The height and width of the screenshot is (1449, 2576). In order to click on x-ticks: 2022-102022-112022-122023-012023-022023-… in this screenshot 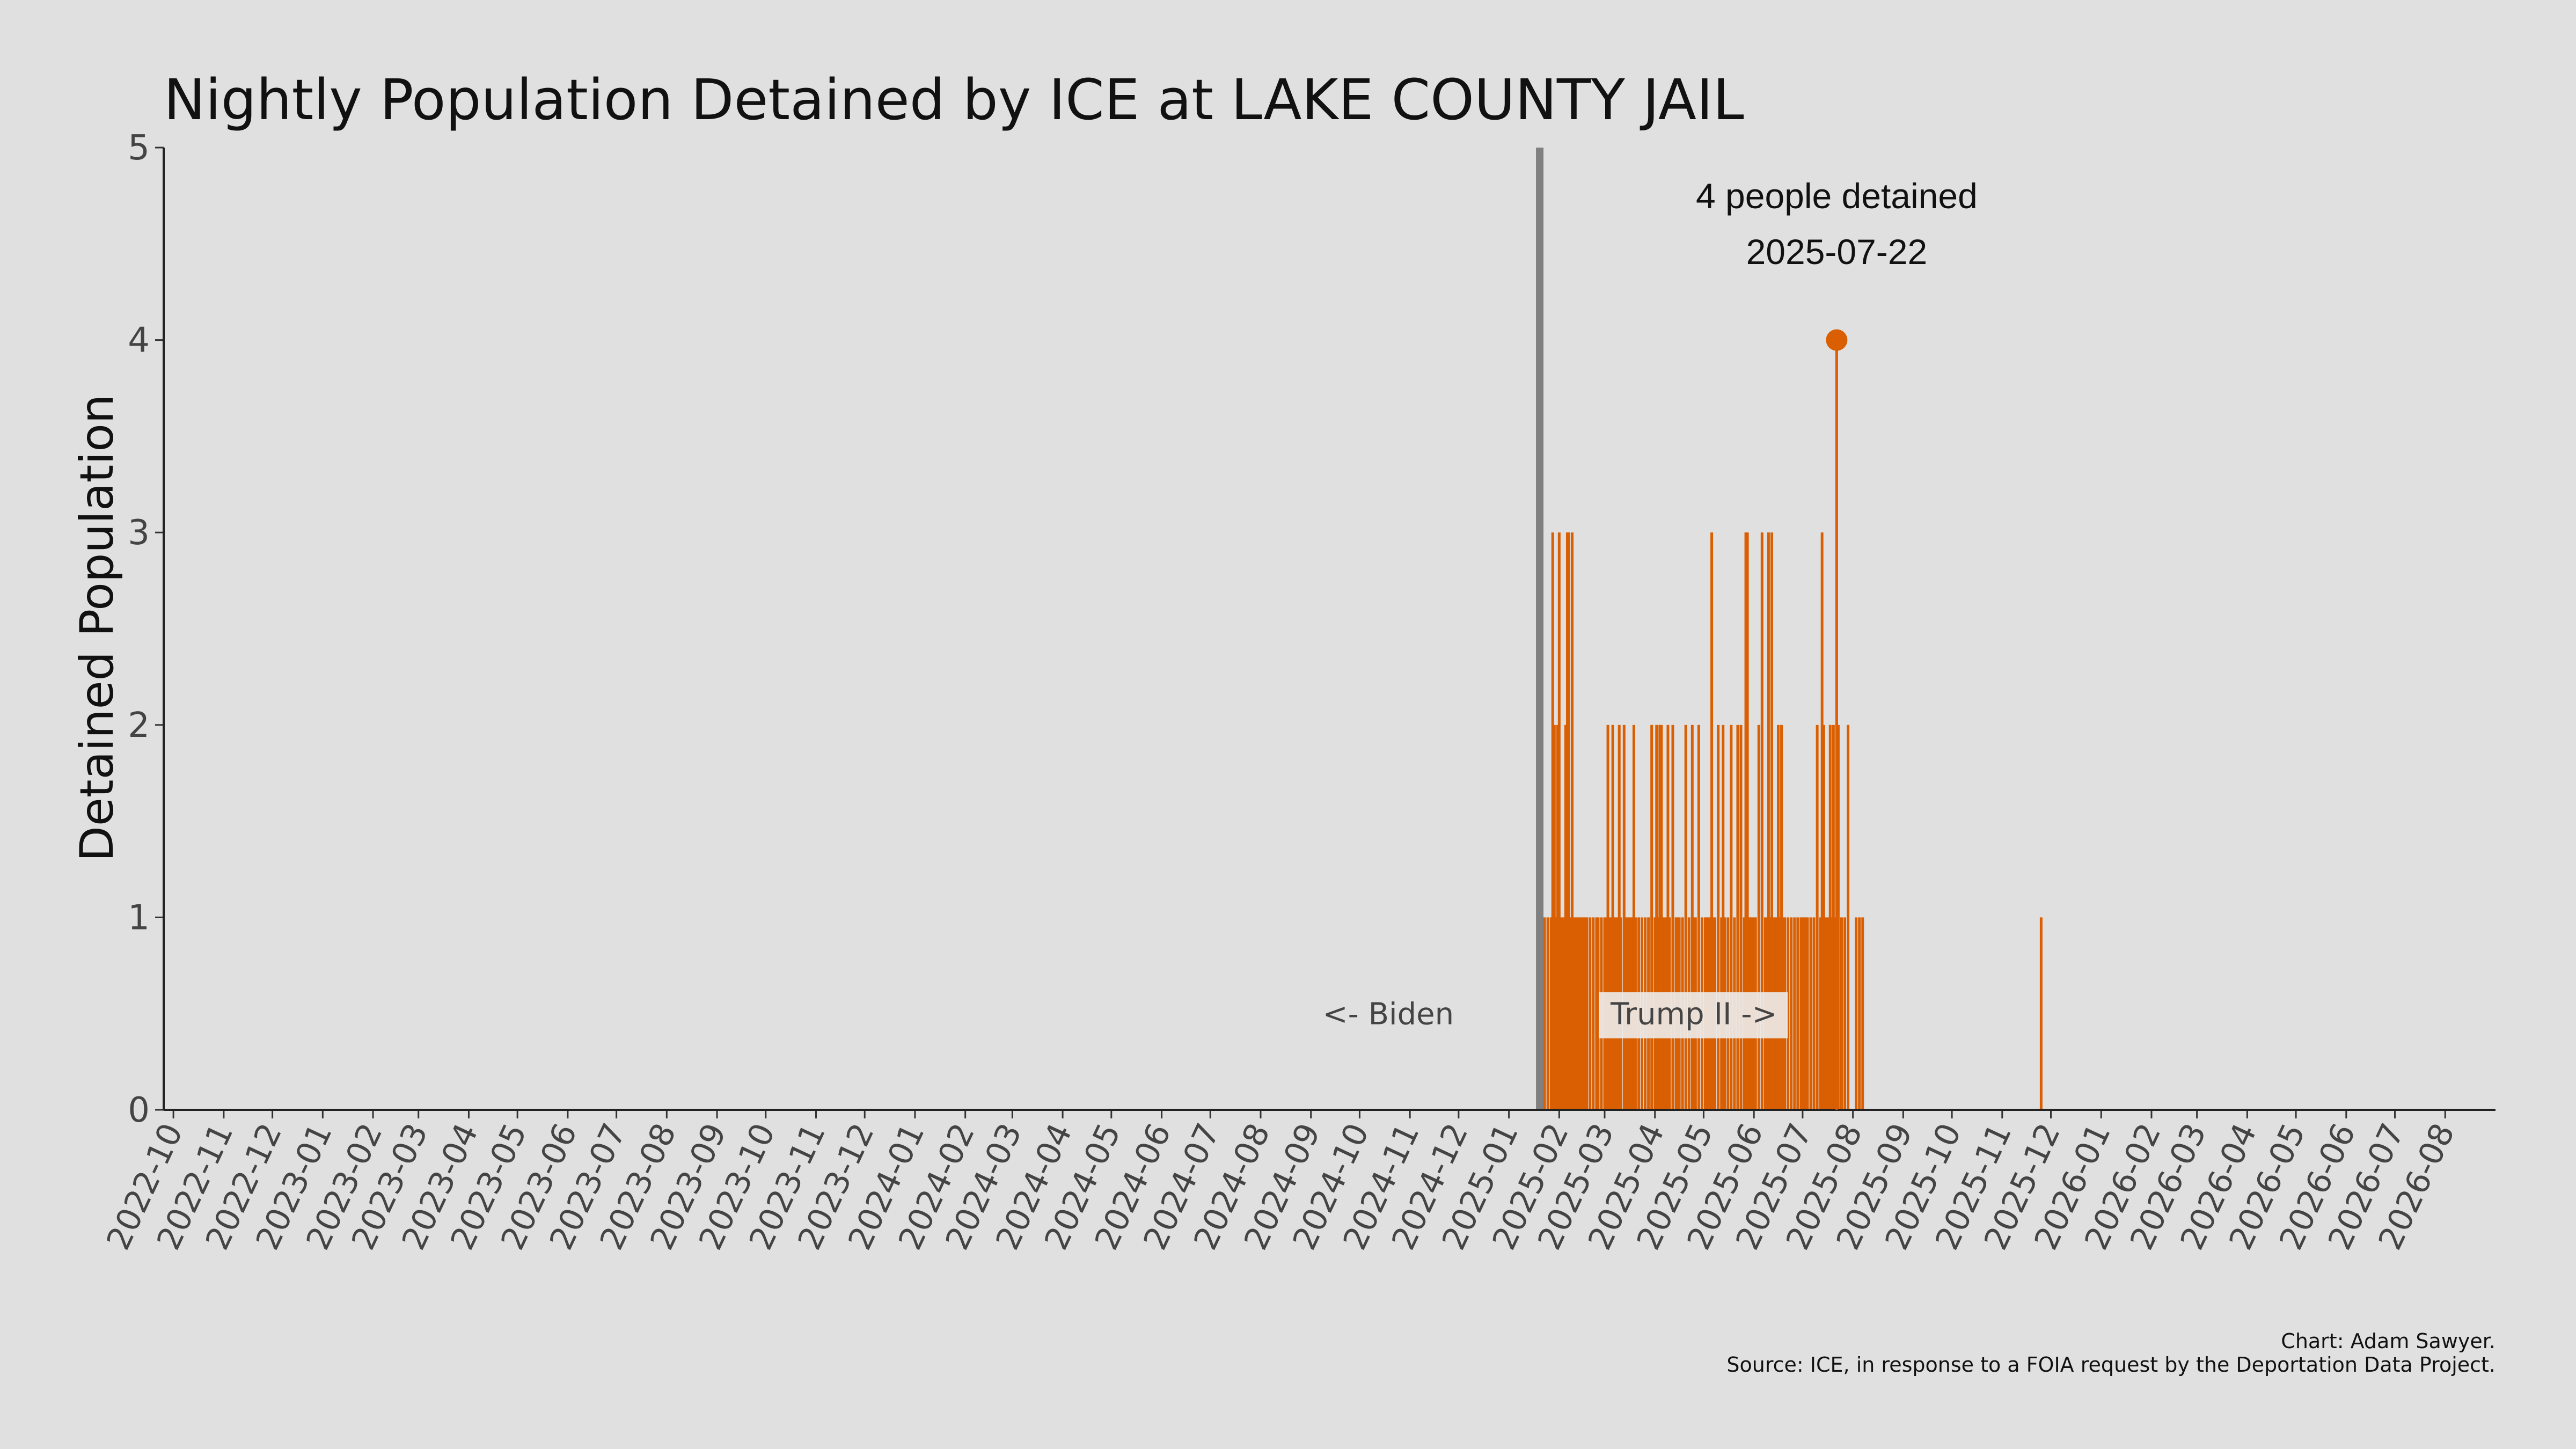, I will do `click(1280, 1183)`.